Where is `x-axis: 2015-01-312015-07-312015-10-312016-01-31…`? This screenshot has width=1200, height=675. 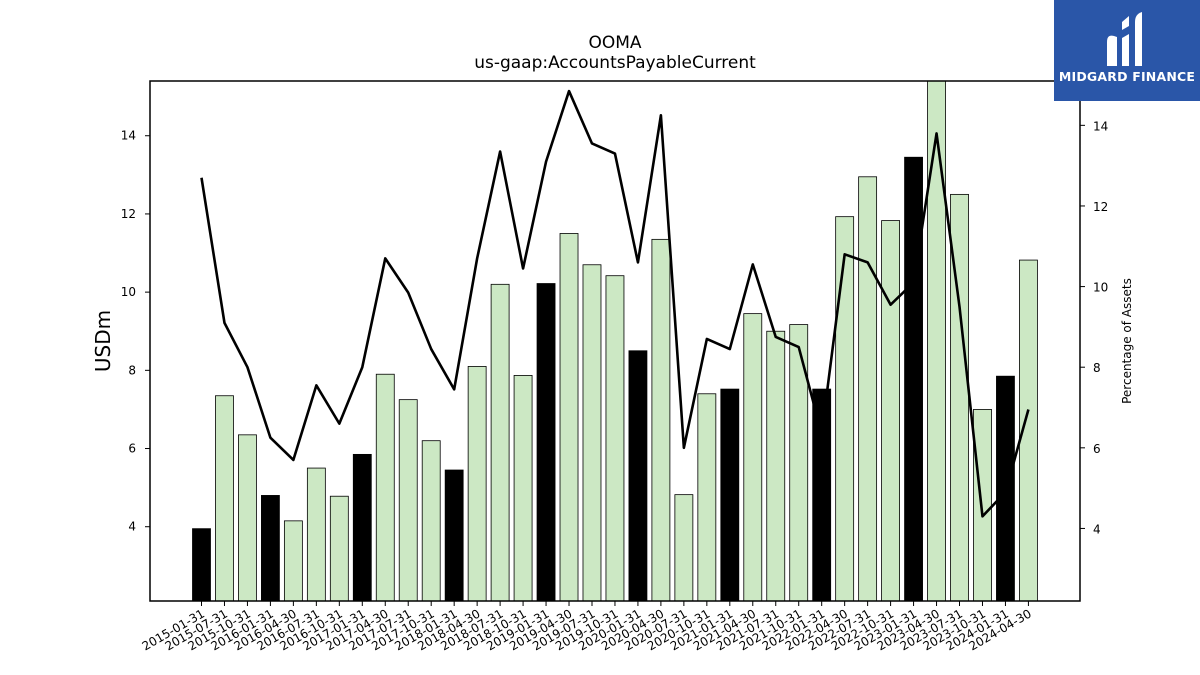
x-axis: 2015-01-312015-07-312015-10-312016-01-31… is located at coordinates (587, 627).